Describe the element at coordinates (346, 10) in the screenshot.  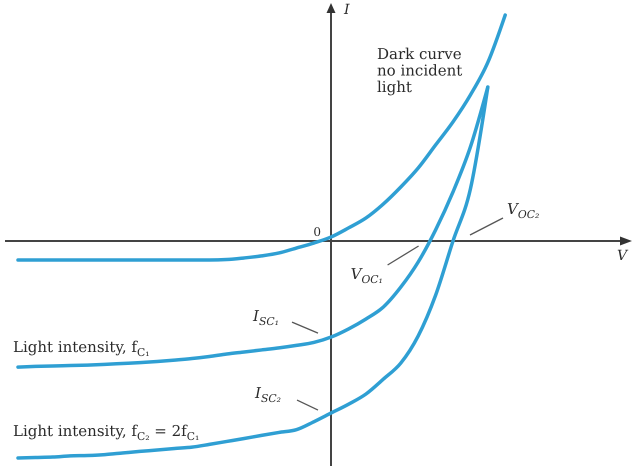
I see `y-axis-title: I` at that location.